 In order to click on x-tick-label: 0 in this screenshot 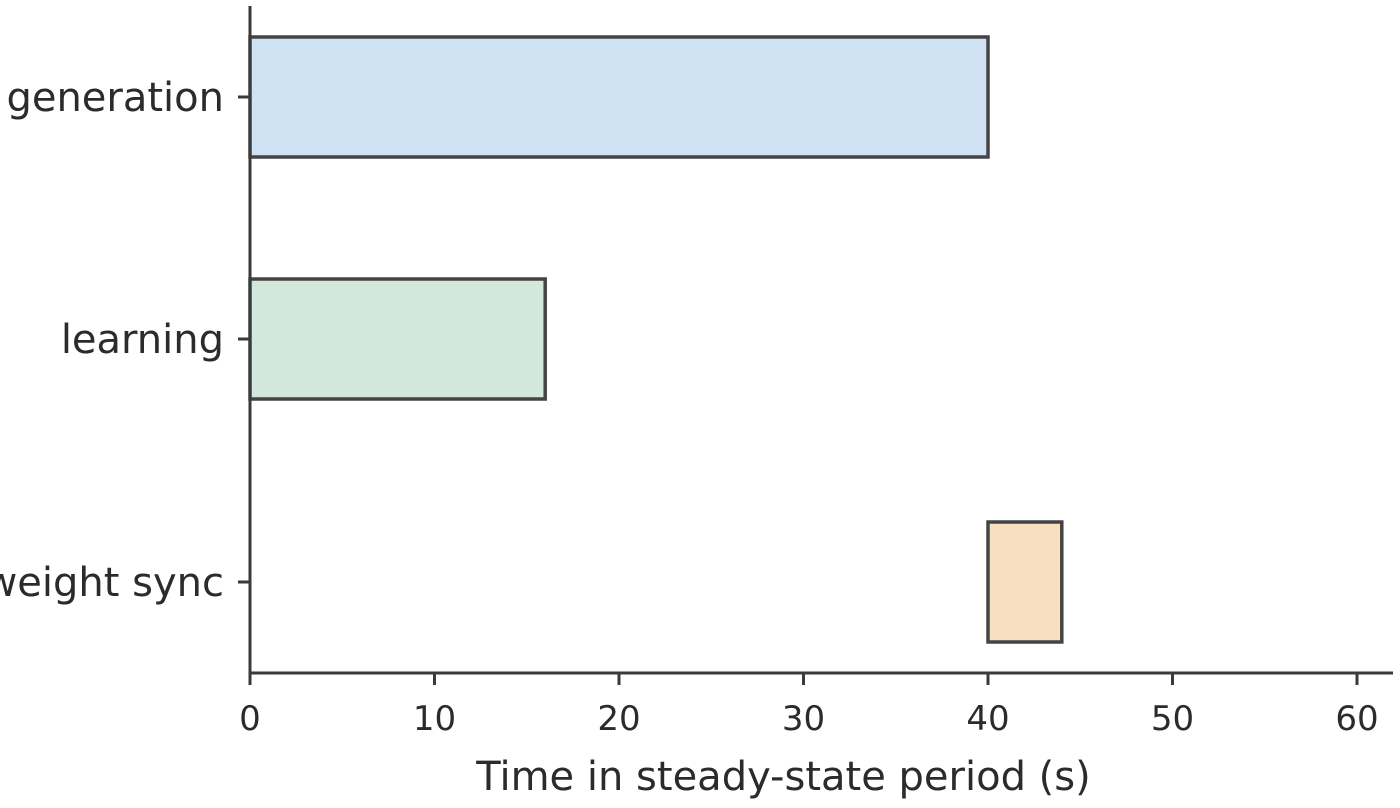, I will do `click(250, 719)`.